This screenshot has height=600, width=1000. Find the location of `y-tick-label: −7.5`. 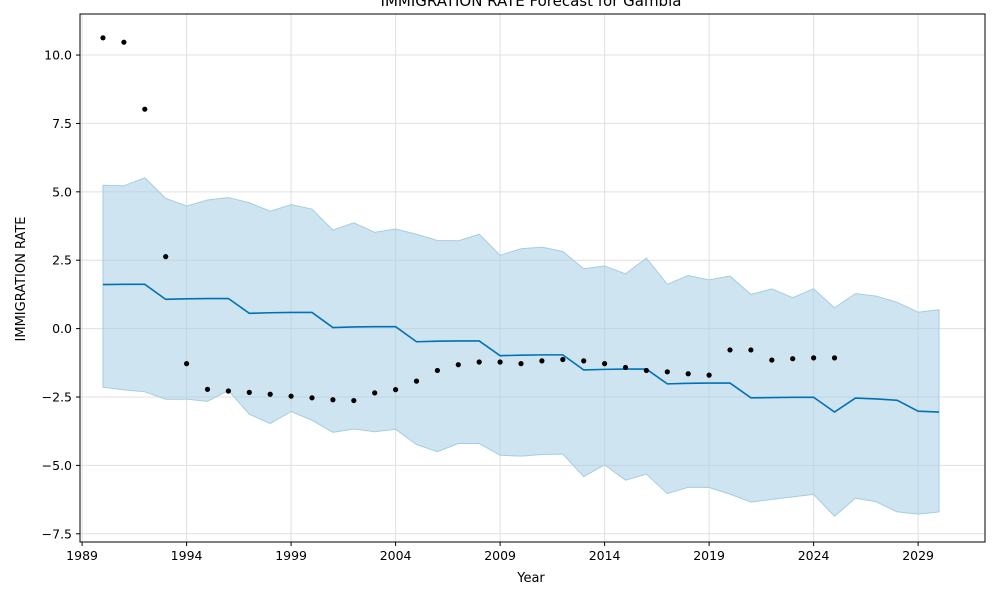

y-tick-label: −7.5 is located at coordinates (57, 533).